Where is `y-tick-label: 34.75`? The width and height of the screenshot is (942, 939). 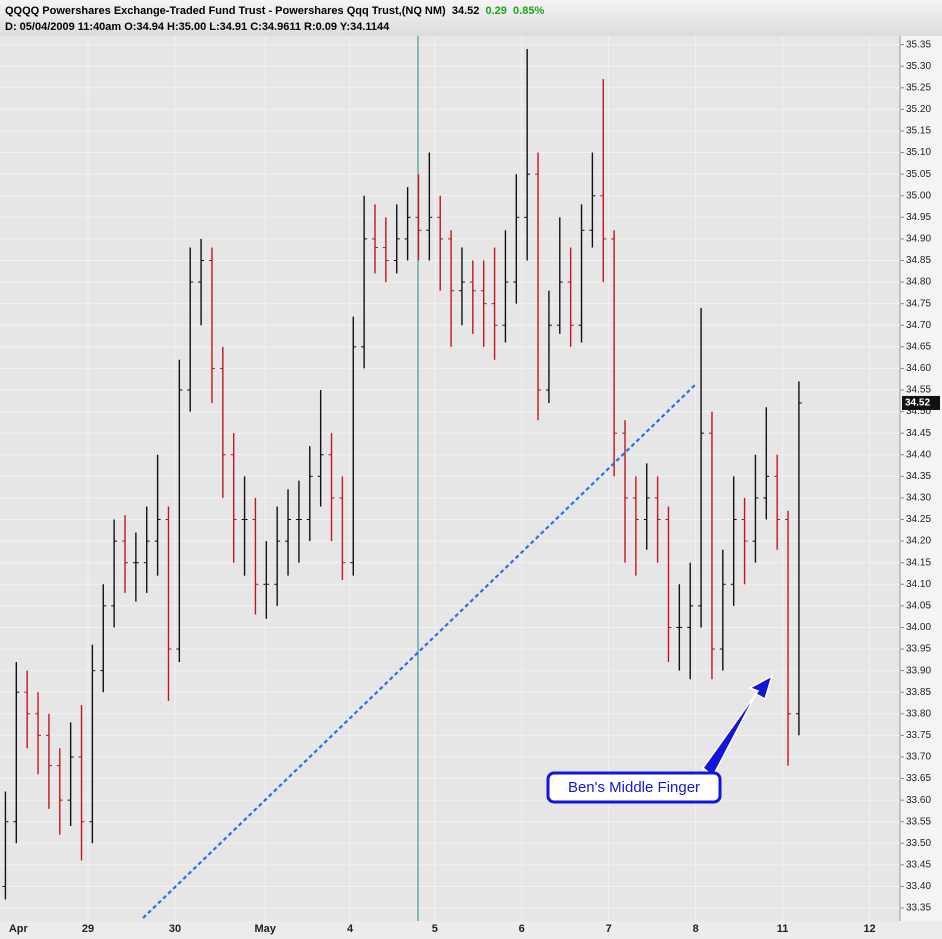
y-tick-label: 34.75 is located at coordinates (918, 303).